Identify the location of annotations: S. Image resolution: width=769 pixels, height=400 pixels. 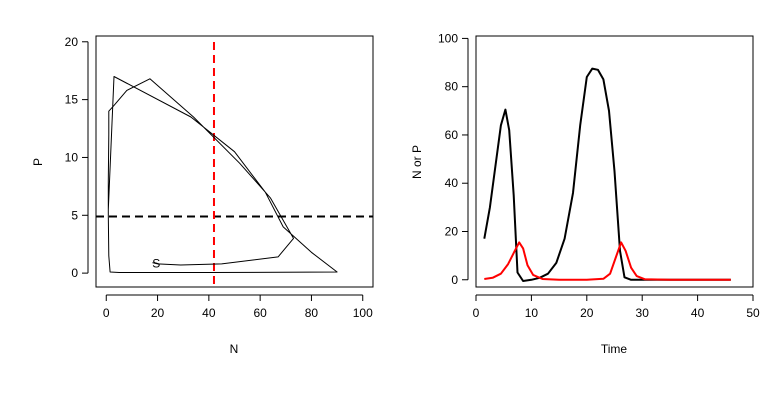
(156, 264).